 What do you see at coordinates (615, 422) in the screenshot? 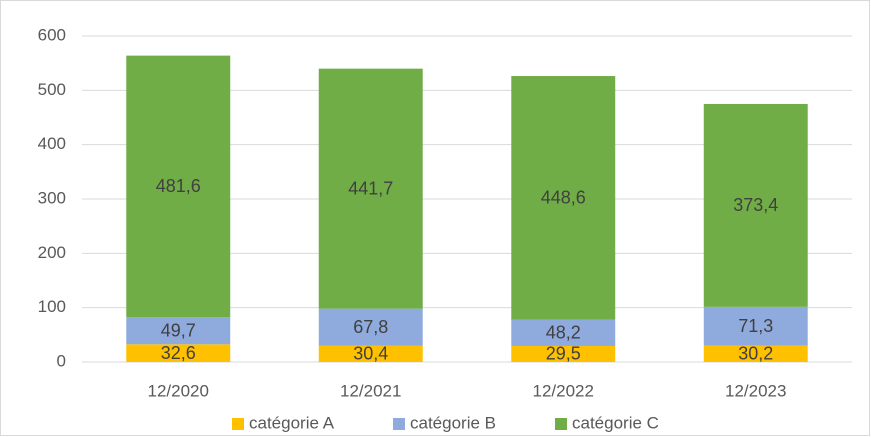
I see `legend-label: catégorie C` at bounding box center [615, 422].